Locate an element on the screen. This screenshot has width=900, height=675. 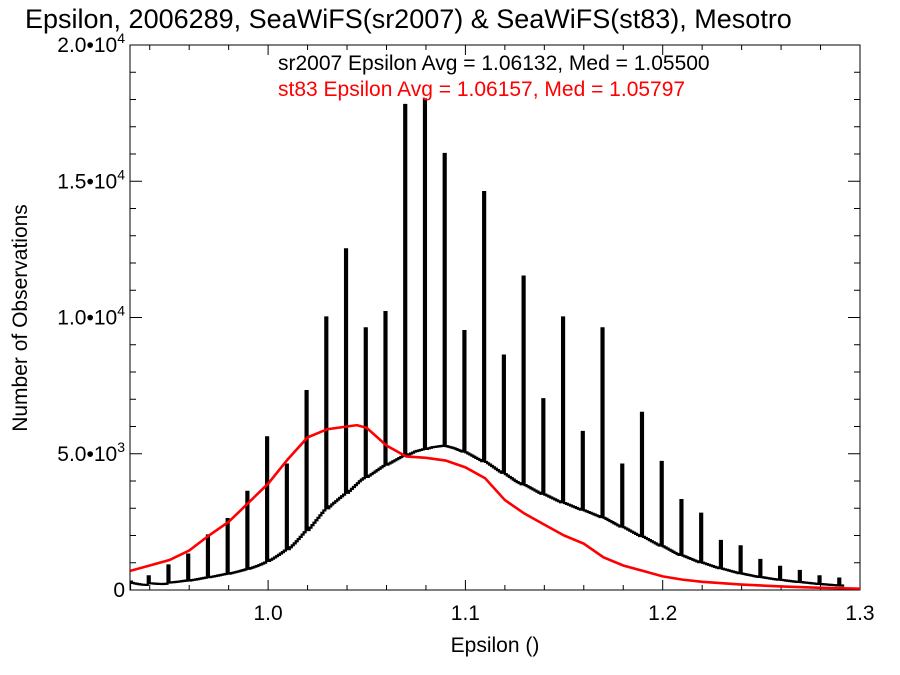
x-tick-label: 1.2 is located at coordinates (662, 613).